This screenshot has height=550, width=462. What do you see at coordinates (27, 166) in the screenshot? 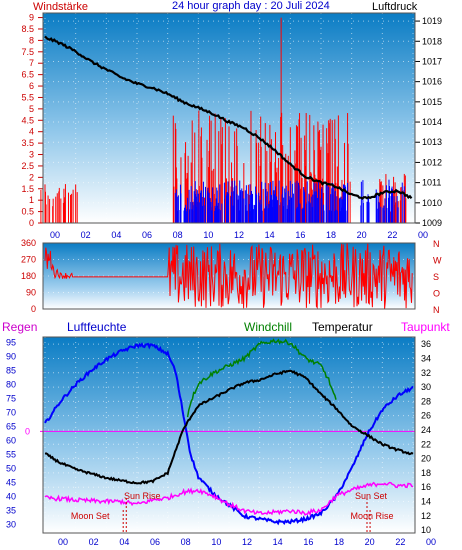
I see `wind-speed-tick-label: 2.5` at bounding box center [27, 166].